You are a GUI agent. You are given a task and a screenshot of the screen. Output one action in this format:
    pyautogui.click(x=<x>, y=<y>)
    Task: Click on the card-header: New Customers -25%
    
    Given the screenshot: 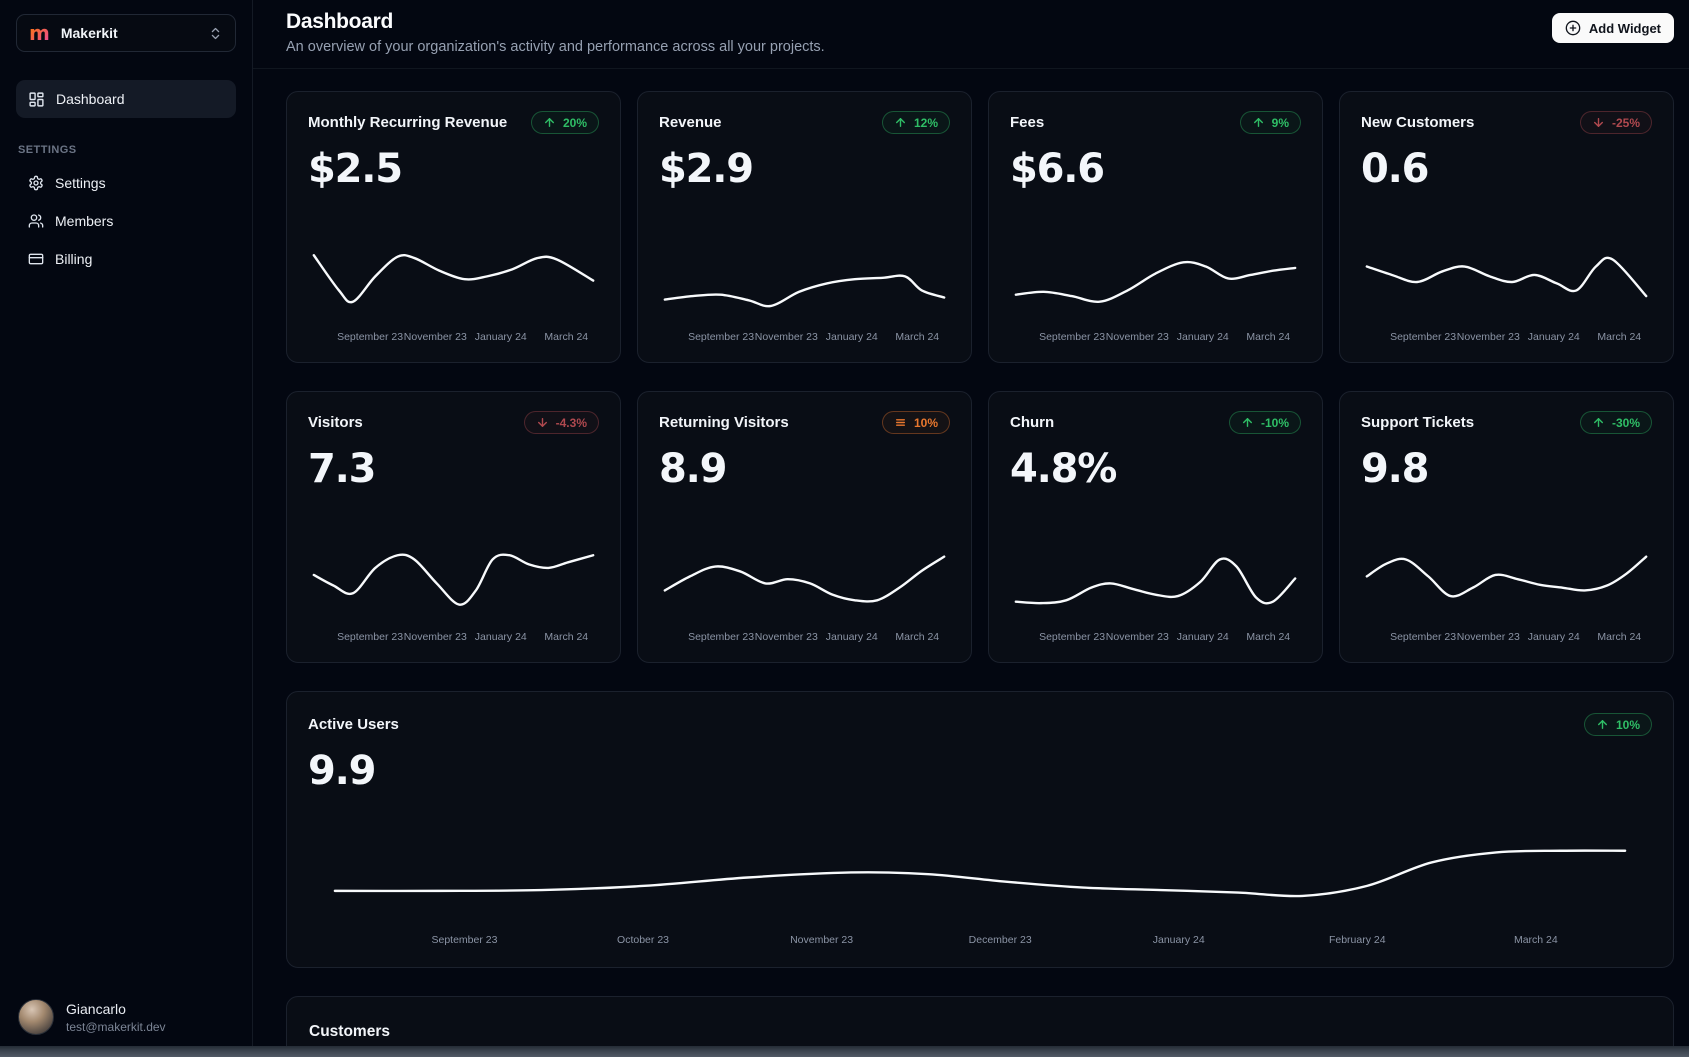 What is the action you would take?
    pyautogui.click(x=1506, y=122)
    